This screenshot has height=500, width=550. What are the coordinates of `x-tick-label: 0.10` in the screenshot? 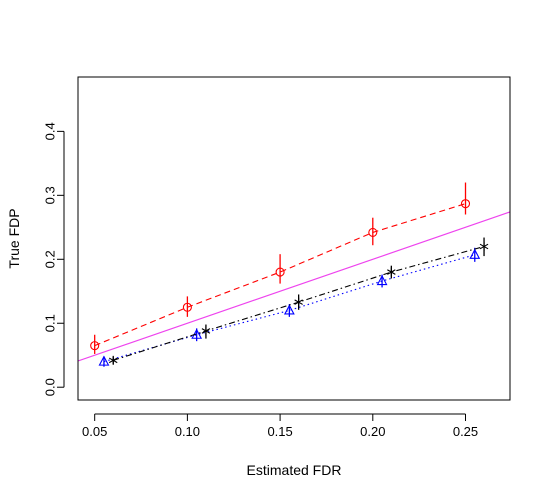 It's located at (187, 431).